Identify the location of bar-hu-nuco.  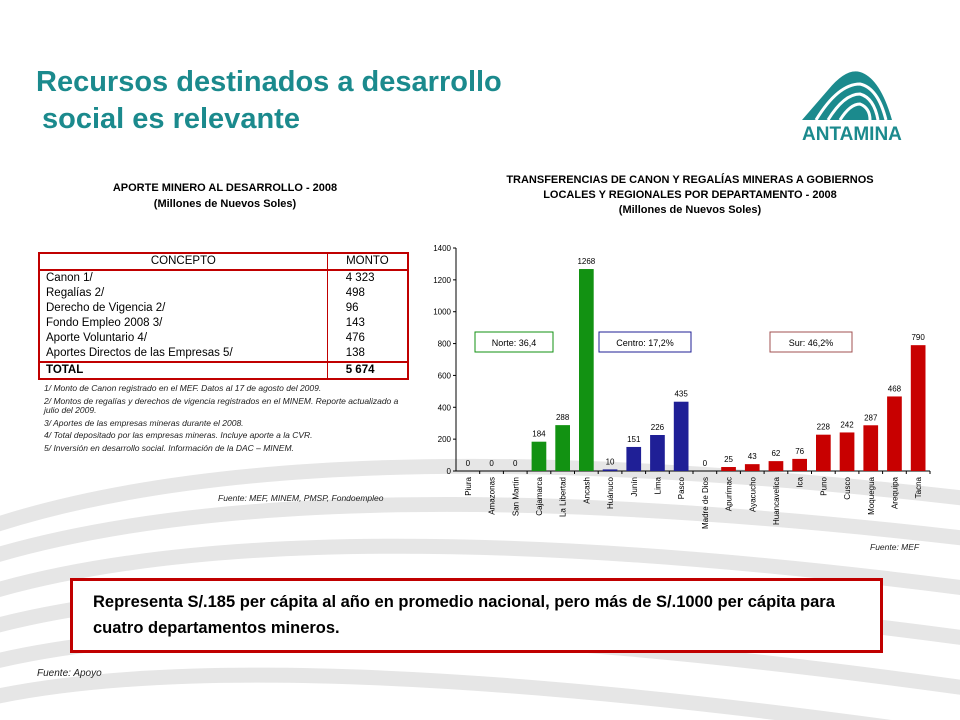
(610, 470).